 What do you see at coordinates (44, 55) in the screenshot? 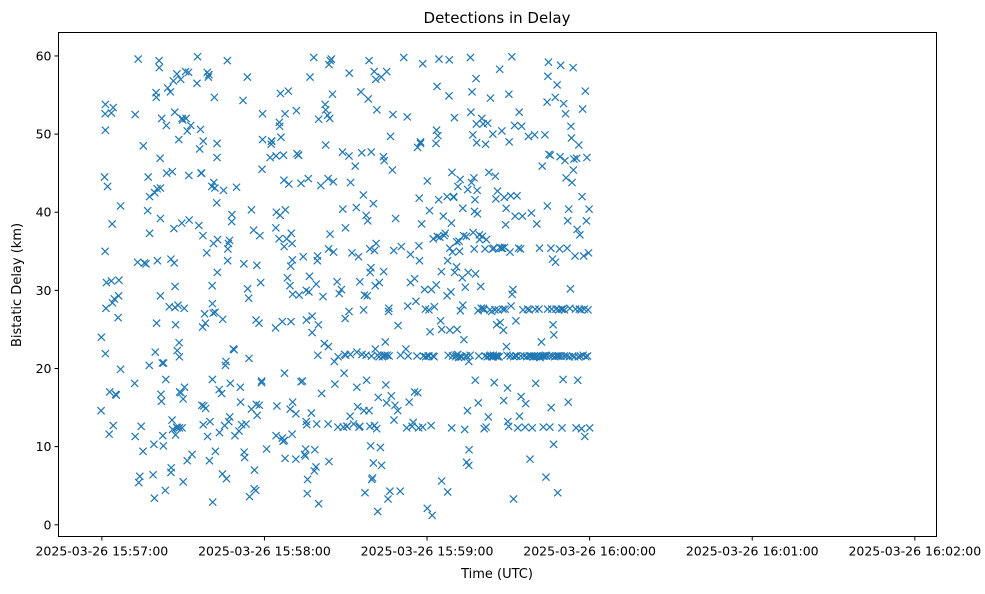
I see `y-tick-label: 60` at bounding box center [44, 55].